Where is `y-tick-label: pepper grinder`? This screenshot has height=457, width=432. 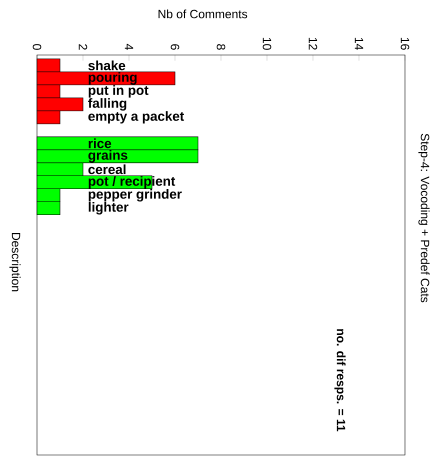
y-tick-label: pepper grinder is located at coordinates (135, 195).